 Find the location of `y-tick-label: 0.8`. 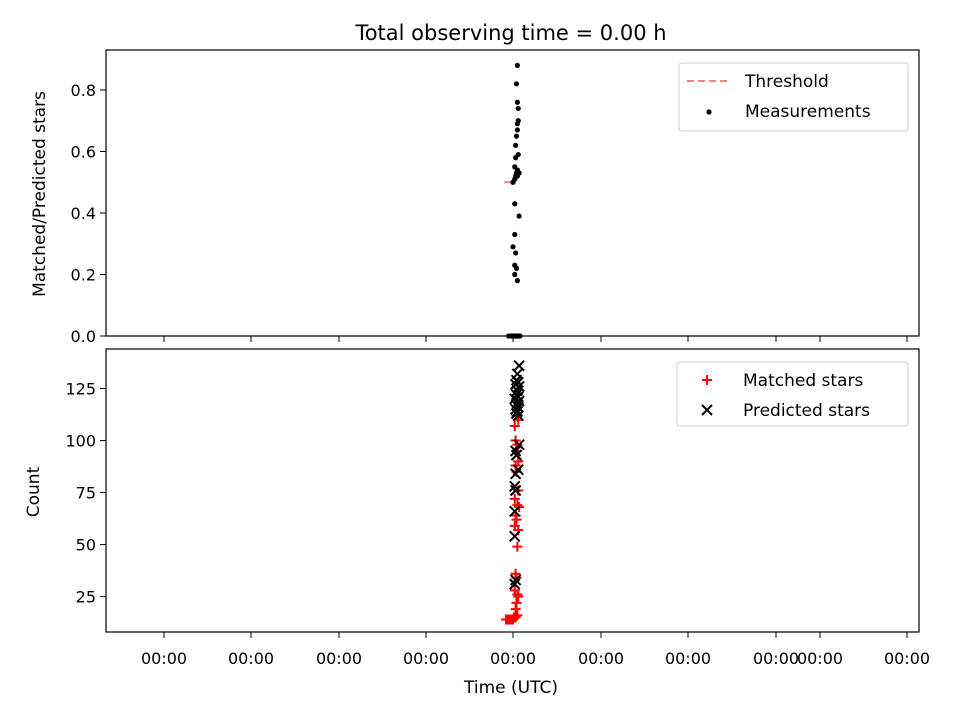

y-tick-label: 0.8 is located at coordinates (83, 90).